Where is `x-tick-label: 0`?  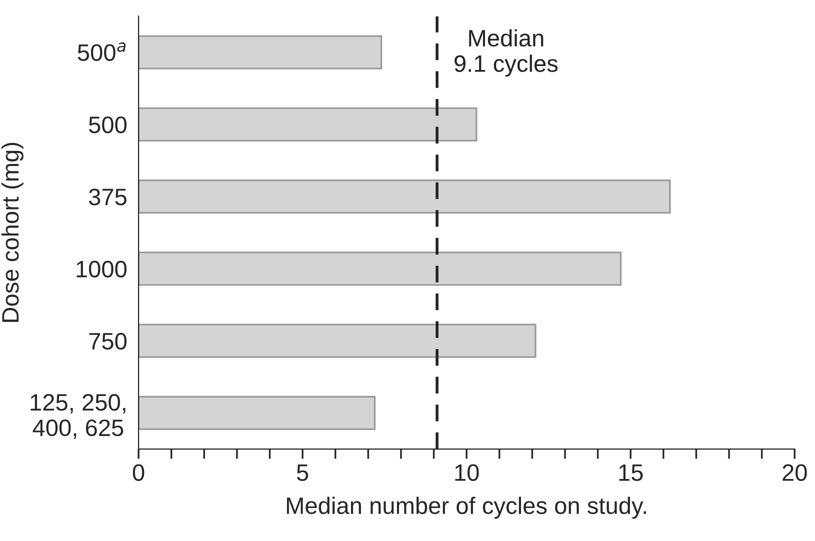 x-tick-label: 0 is located at coordinates (138, 472).